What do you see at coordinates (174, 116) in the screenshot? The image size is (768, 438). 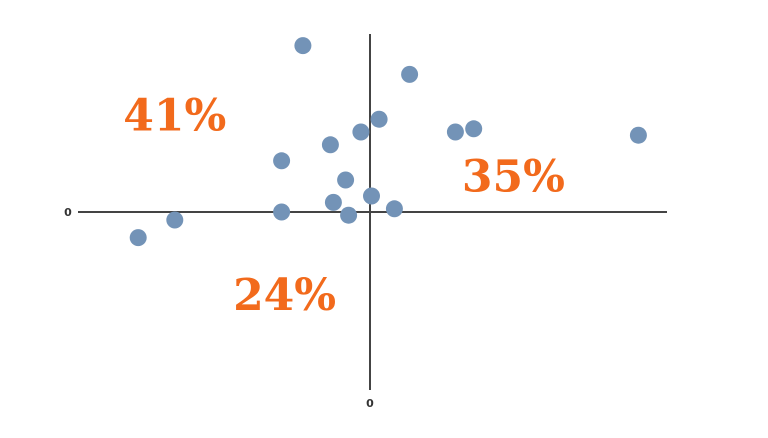 I see `quadrant-label-1: 41%` at bounding box center [174, 116].